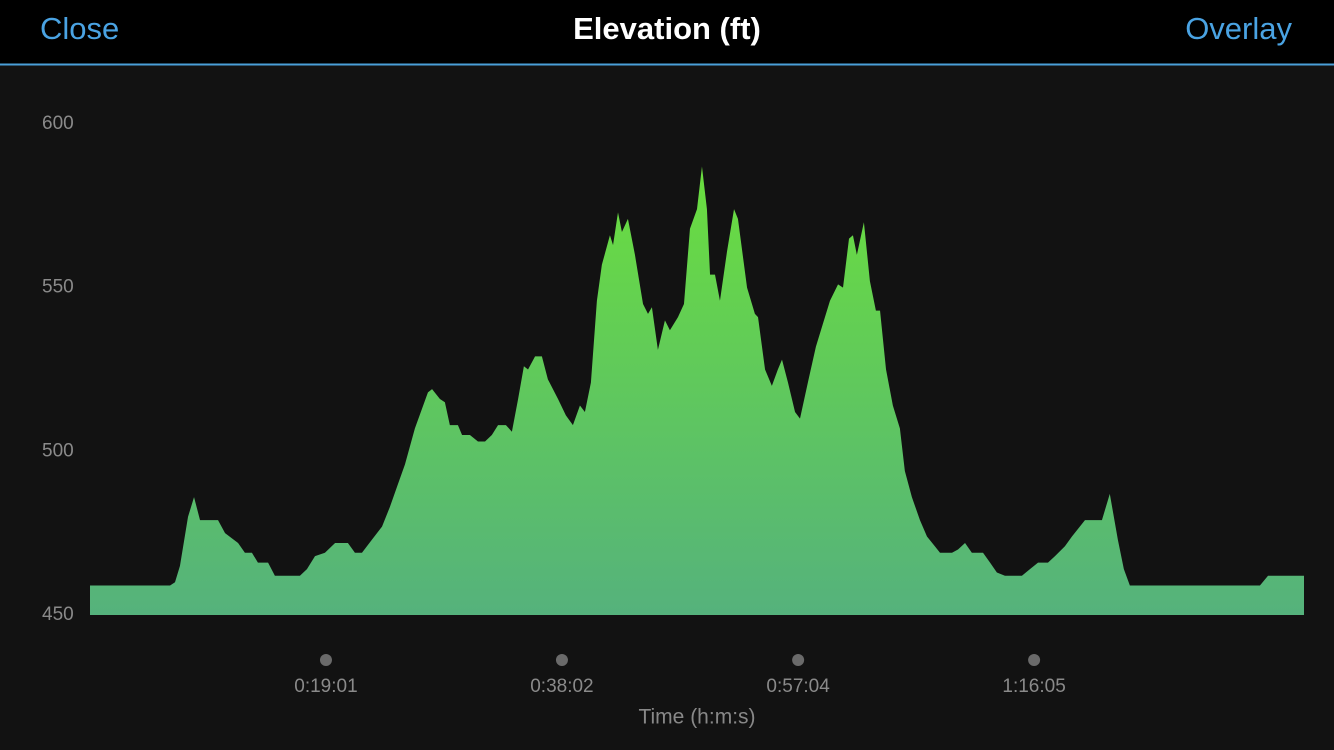 This screenshot has height=750, width=1334. What do you see at coordinates (325, 686) in the screenshot?
I see `x-tick-label: 0:19:01` at bounding box center [325, 686].